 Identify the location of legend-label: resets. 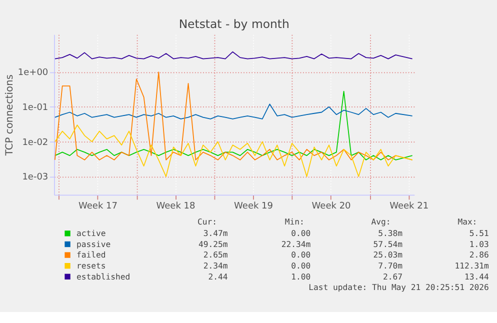
(91, 265).